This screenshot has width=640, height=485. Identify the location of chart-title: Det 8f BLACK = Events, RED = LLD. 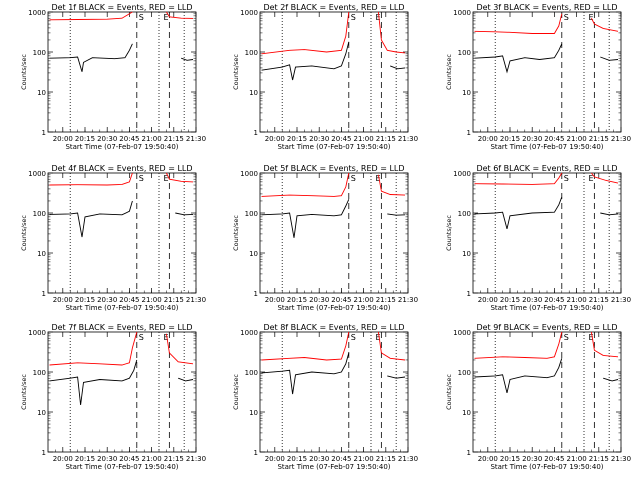
(333, 327).